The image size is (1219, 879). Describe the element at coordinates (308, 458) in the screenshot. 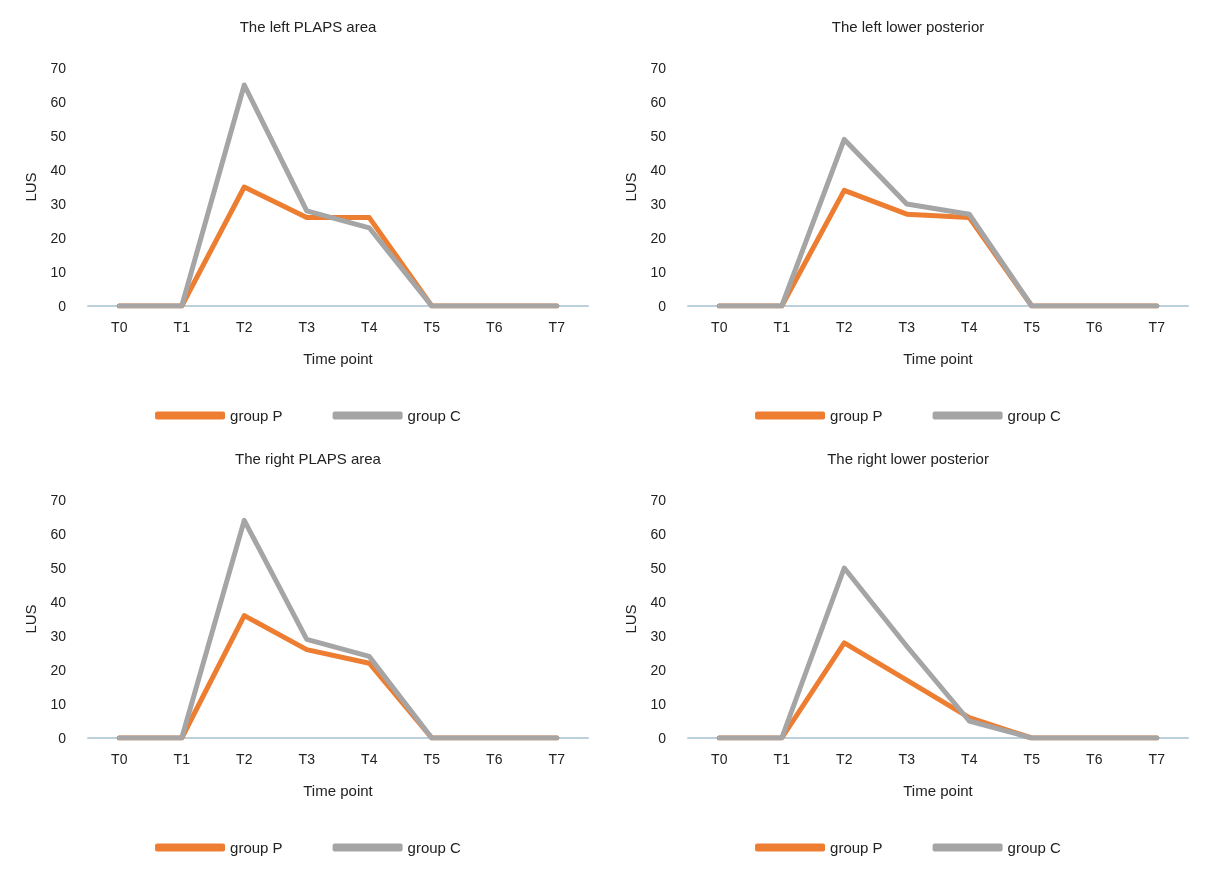

I see `chart-title: The right PLAPS area` at that location.